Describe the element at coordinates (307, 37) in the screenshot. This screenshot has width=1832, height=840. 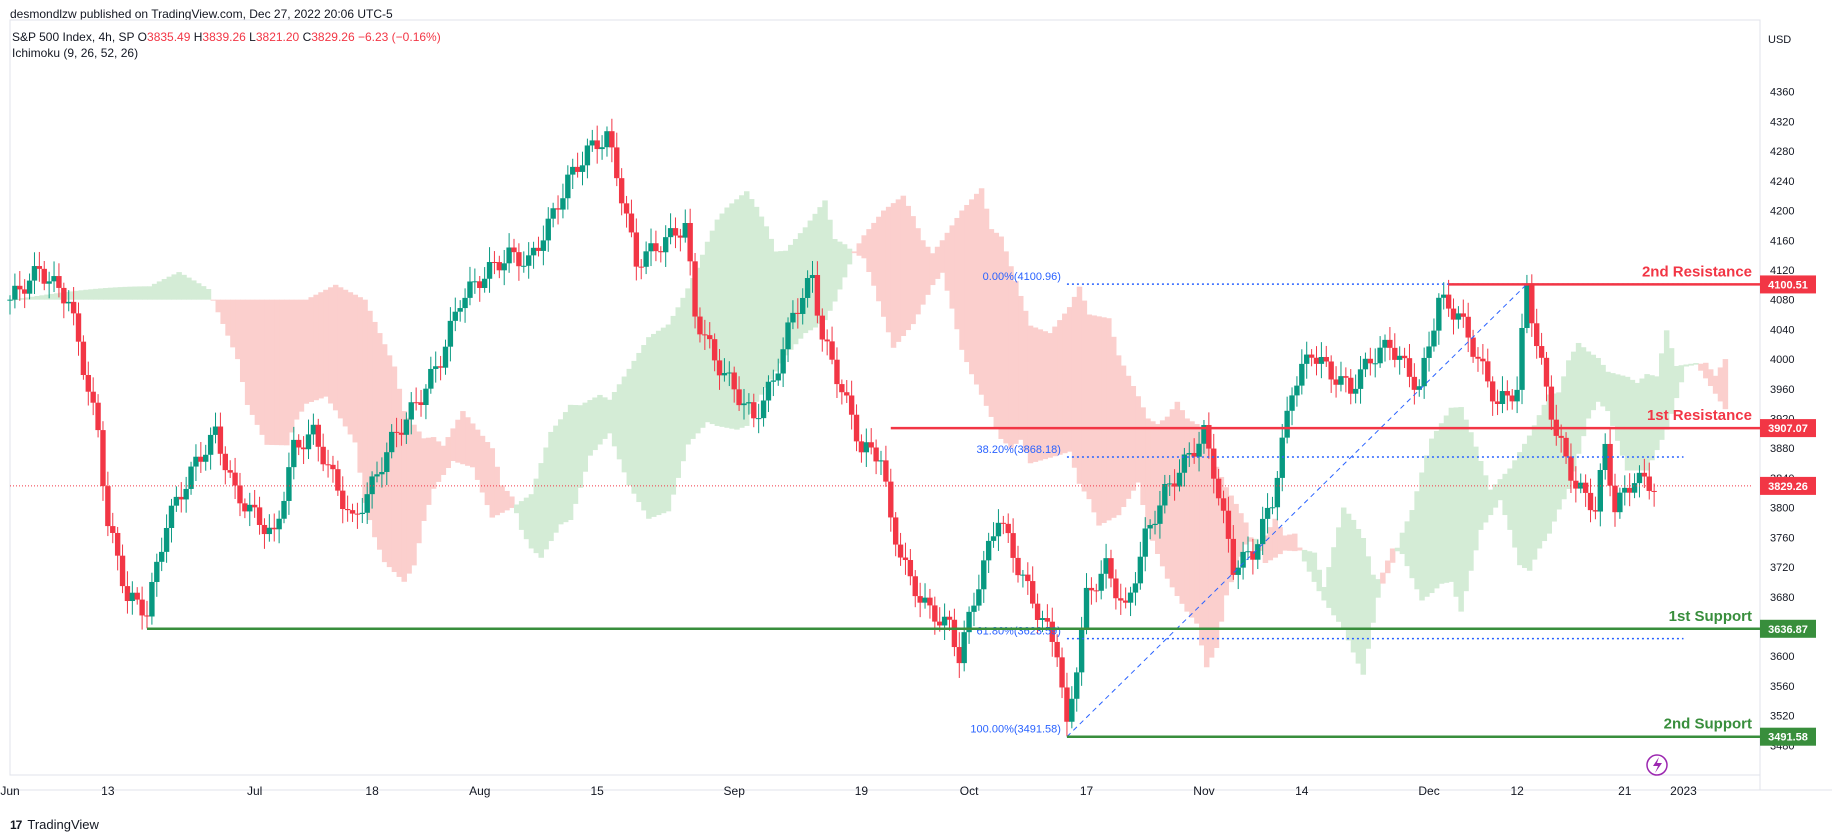
I see `close-label: C` at that location.